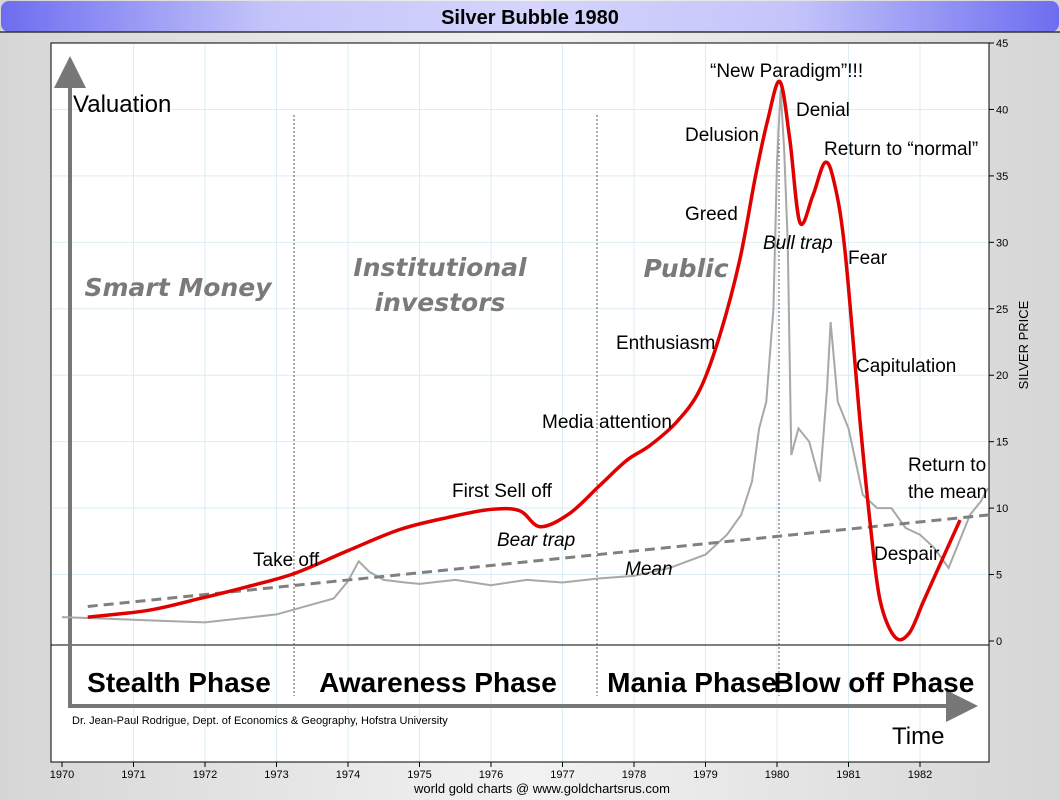 This screenshot has height=800, width=1060. Describe the element at coordinates (1002, 44) in the screenshot. I see `y-tick-label: 45` at that location.